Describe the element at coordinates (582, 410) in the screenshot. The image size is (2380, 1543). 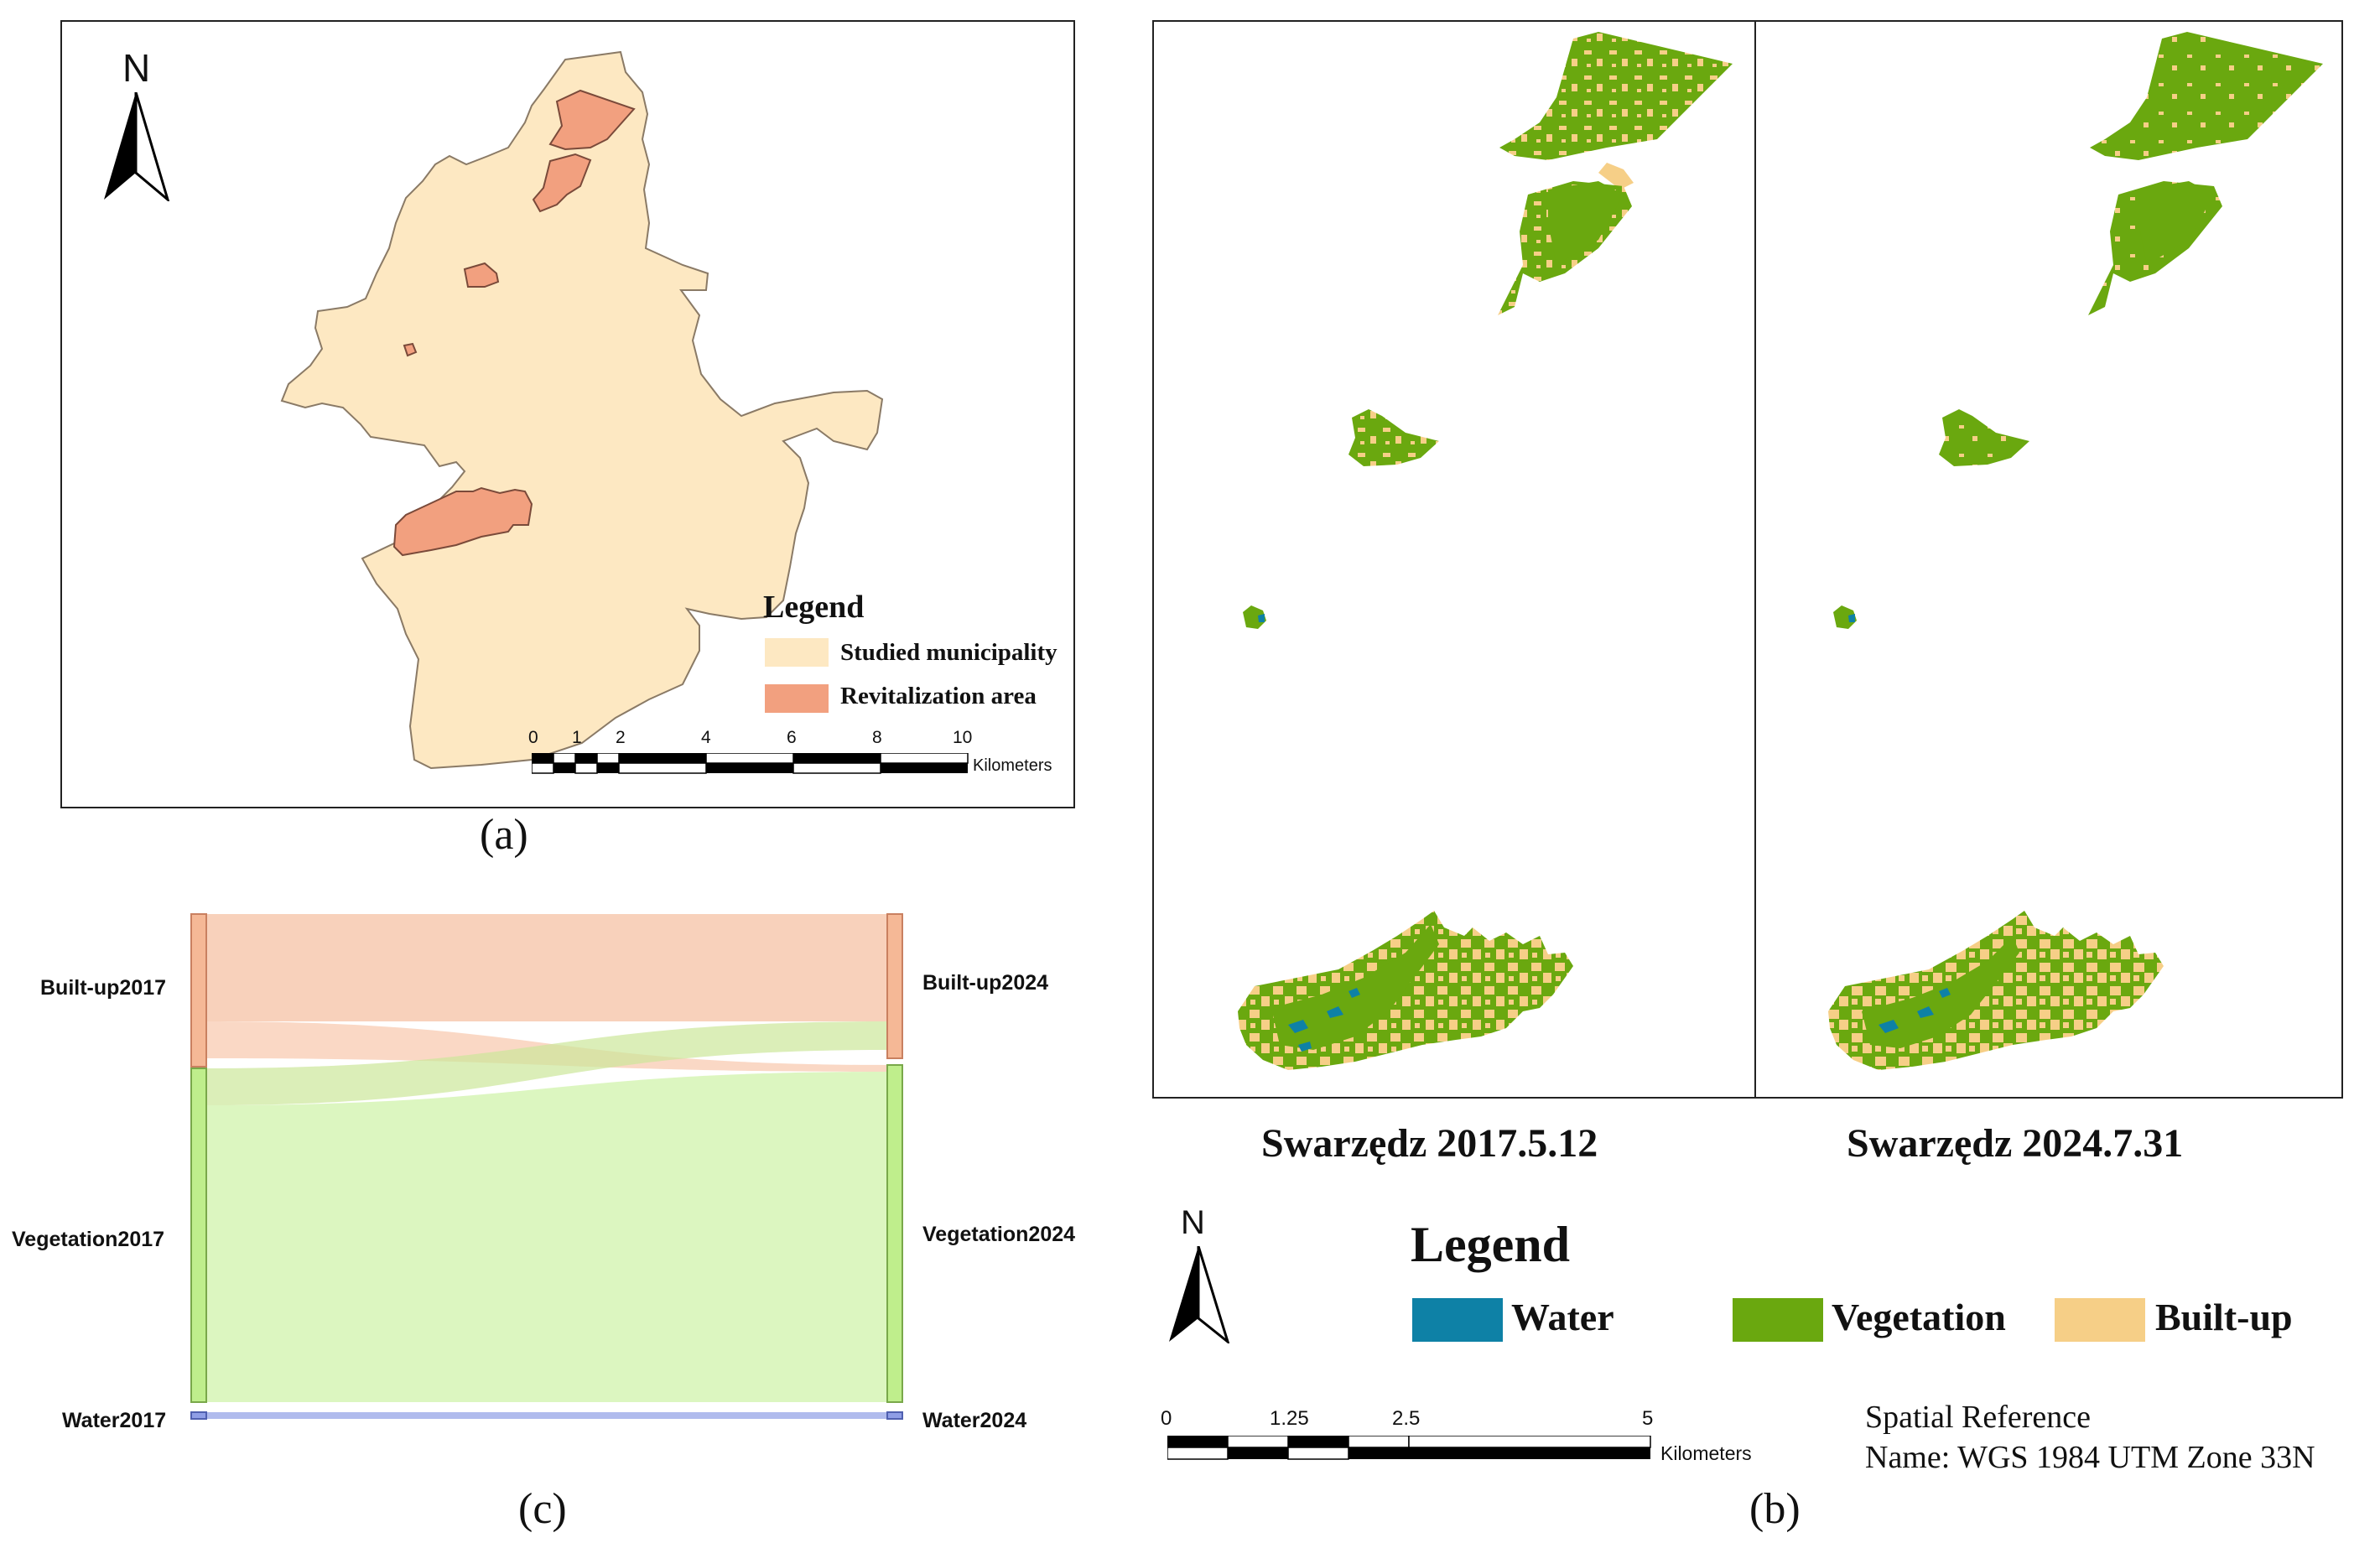
I see `municipality-map` at that location.